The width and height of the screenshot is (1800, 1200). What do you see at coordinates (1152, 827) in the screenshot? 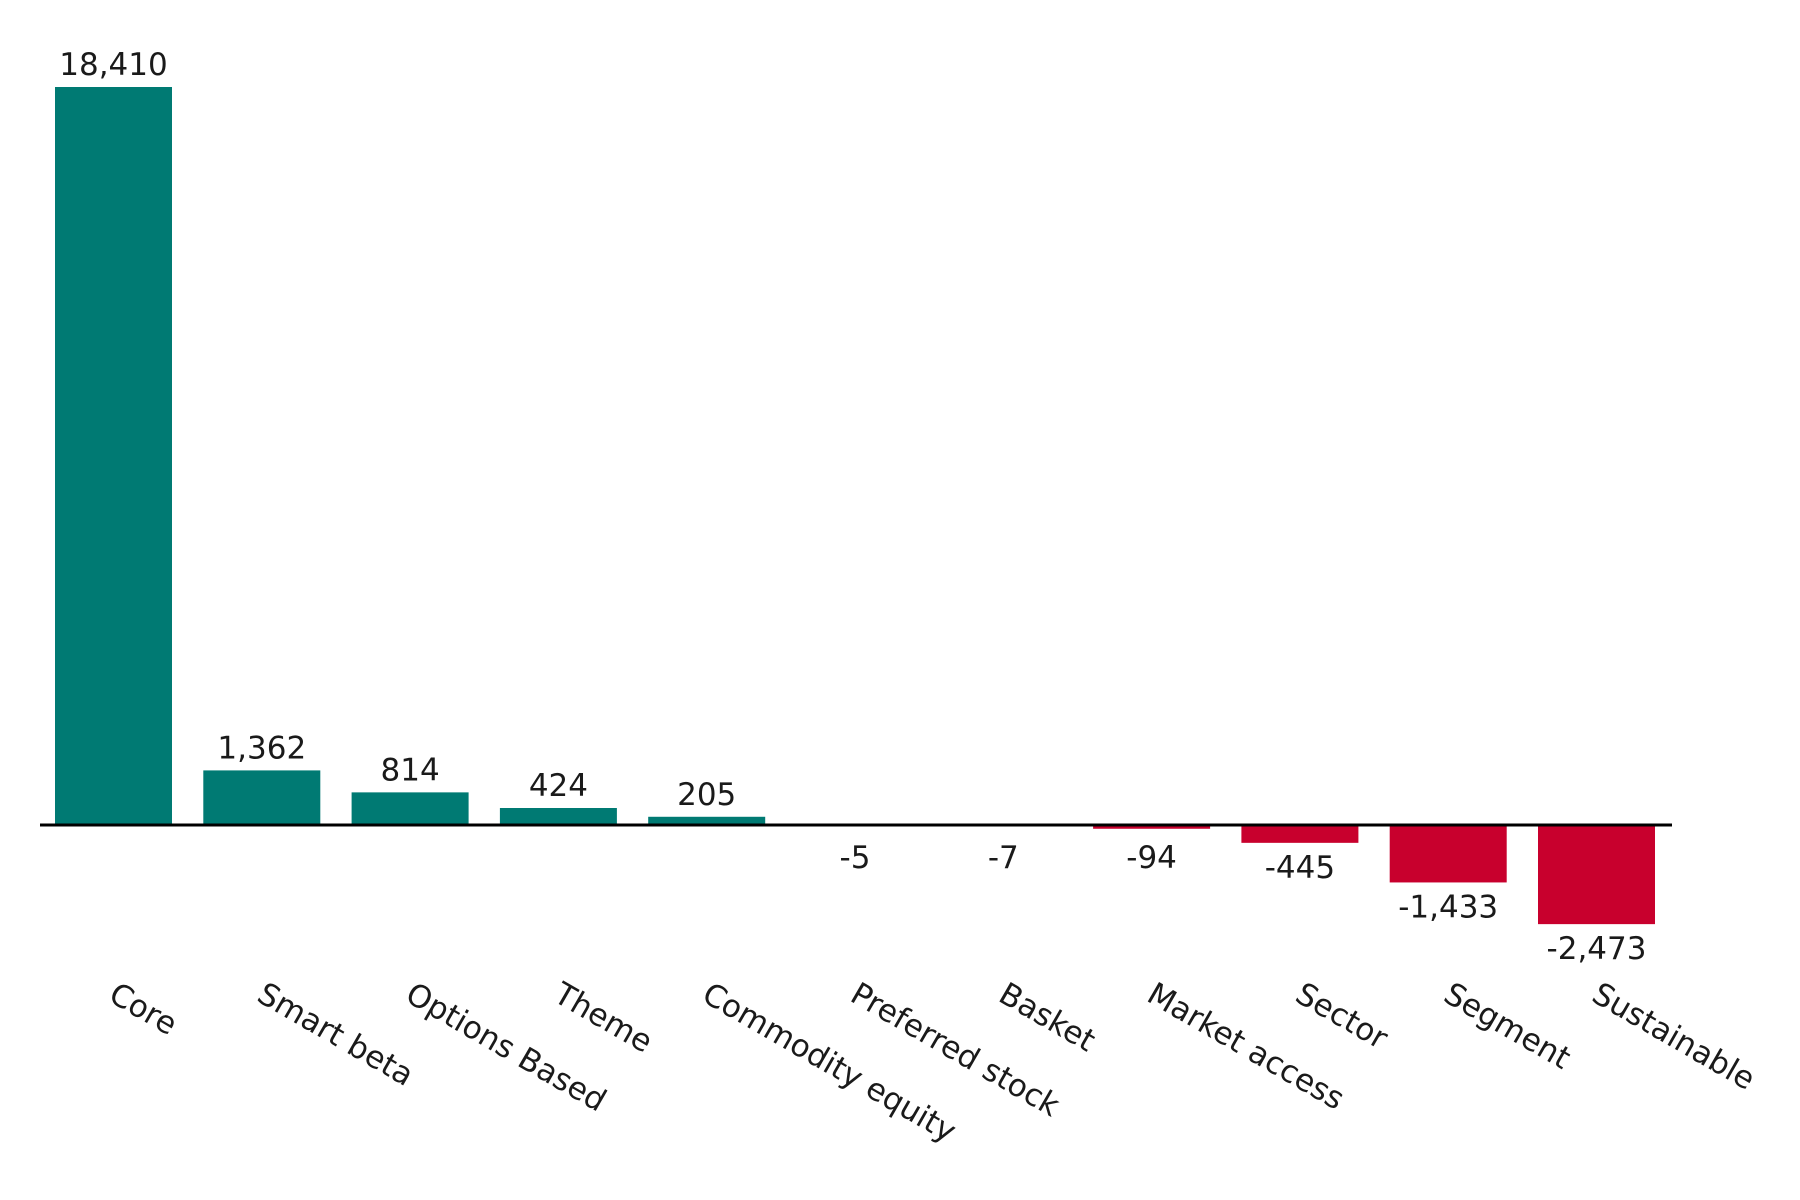
I see `bar-market-access` at bounding box center [1152, 827].